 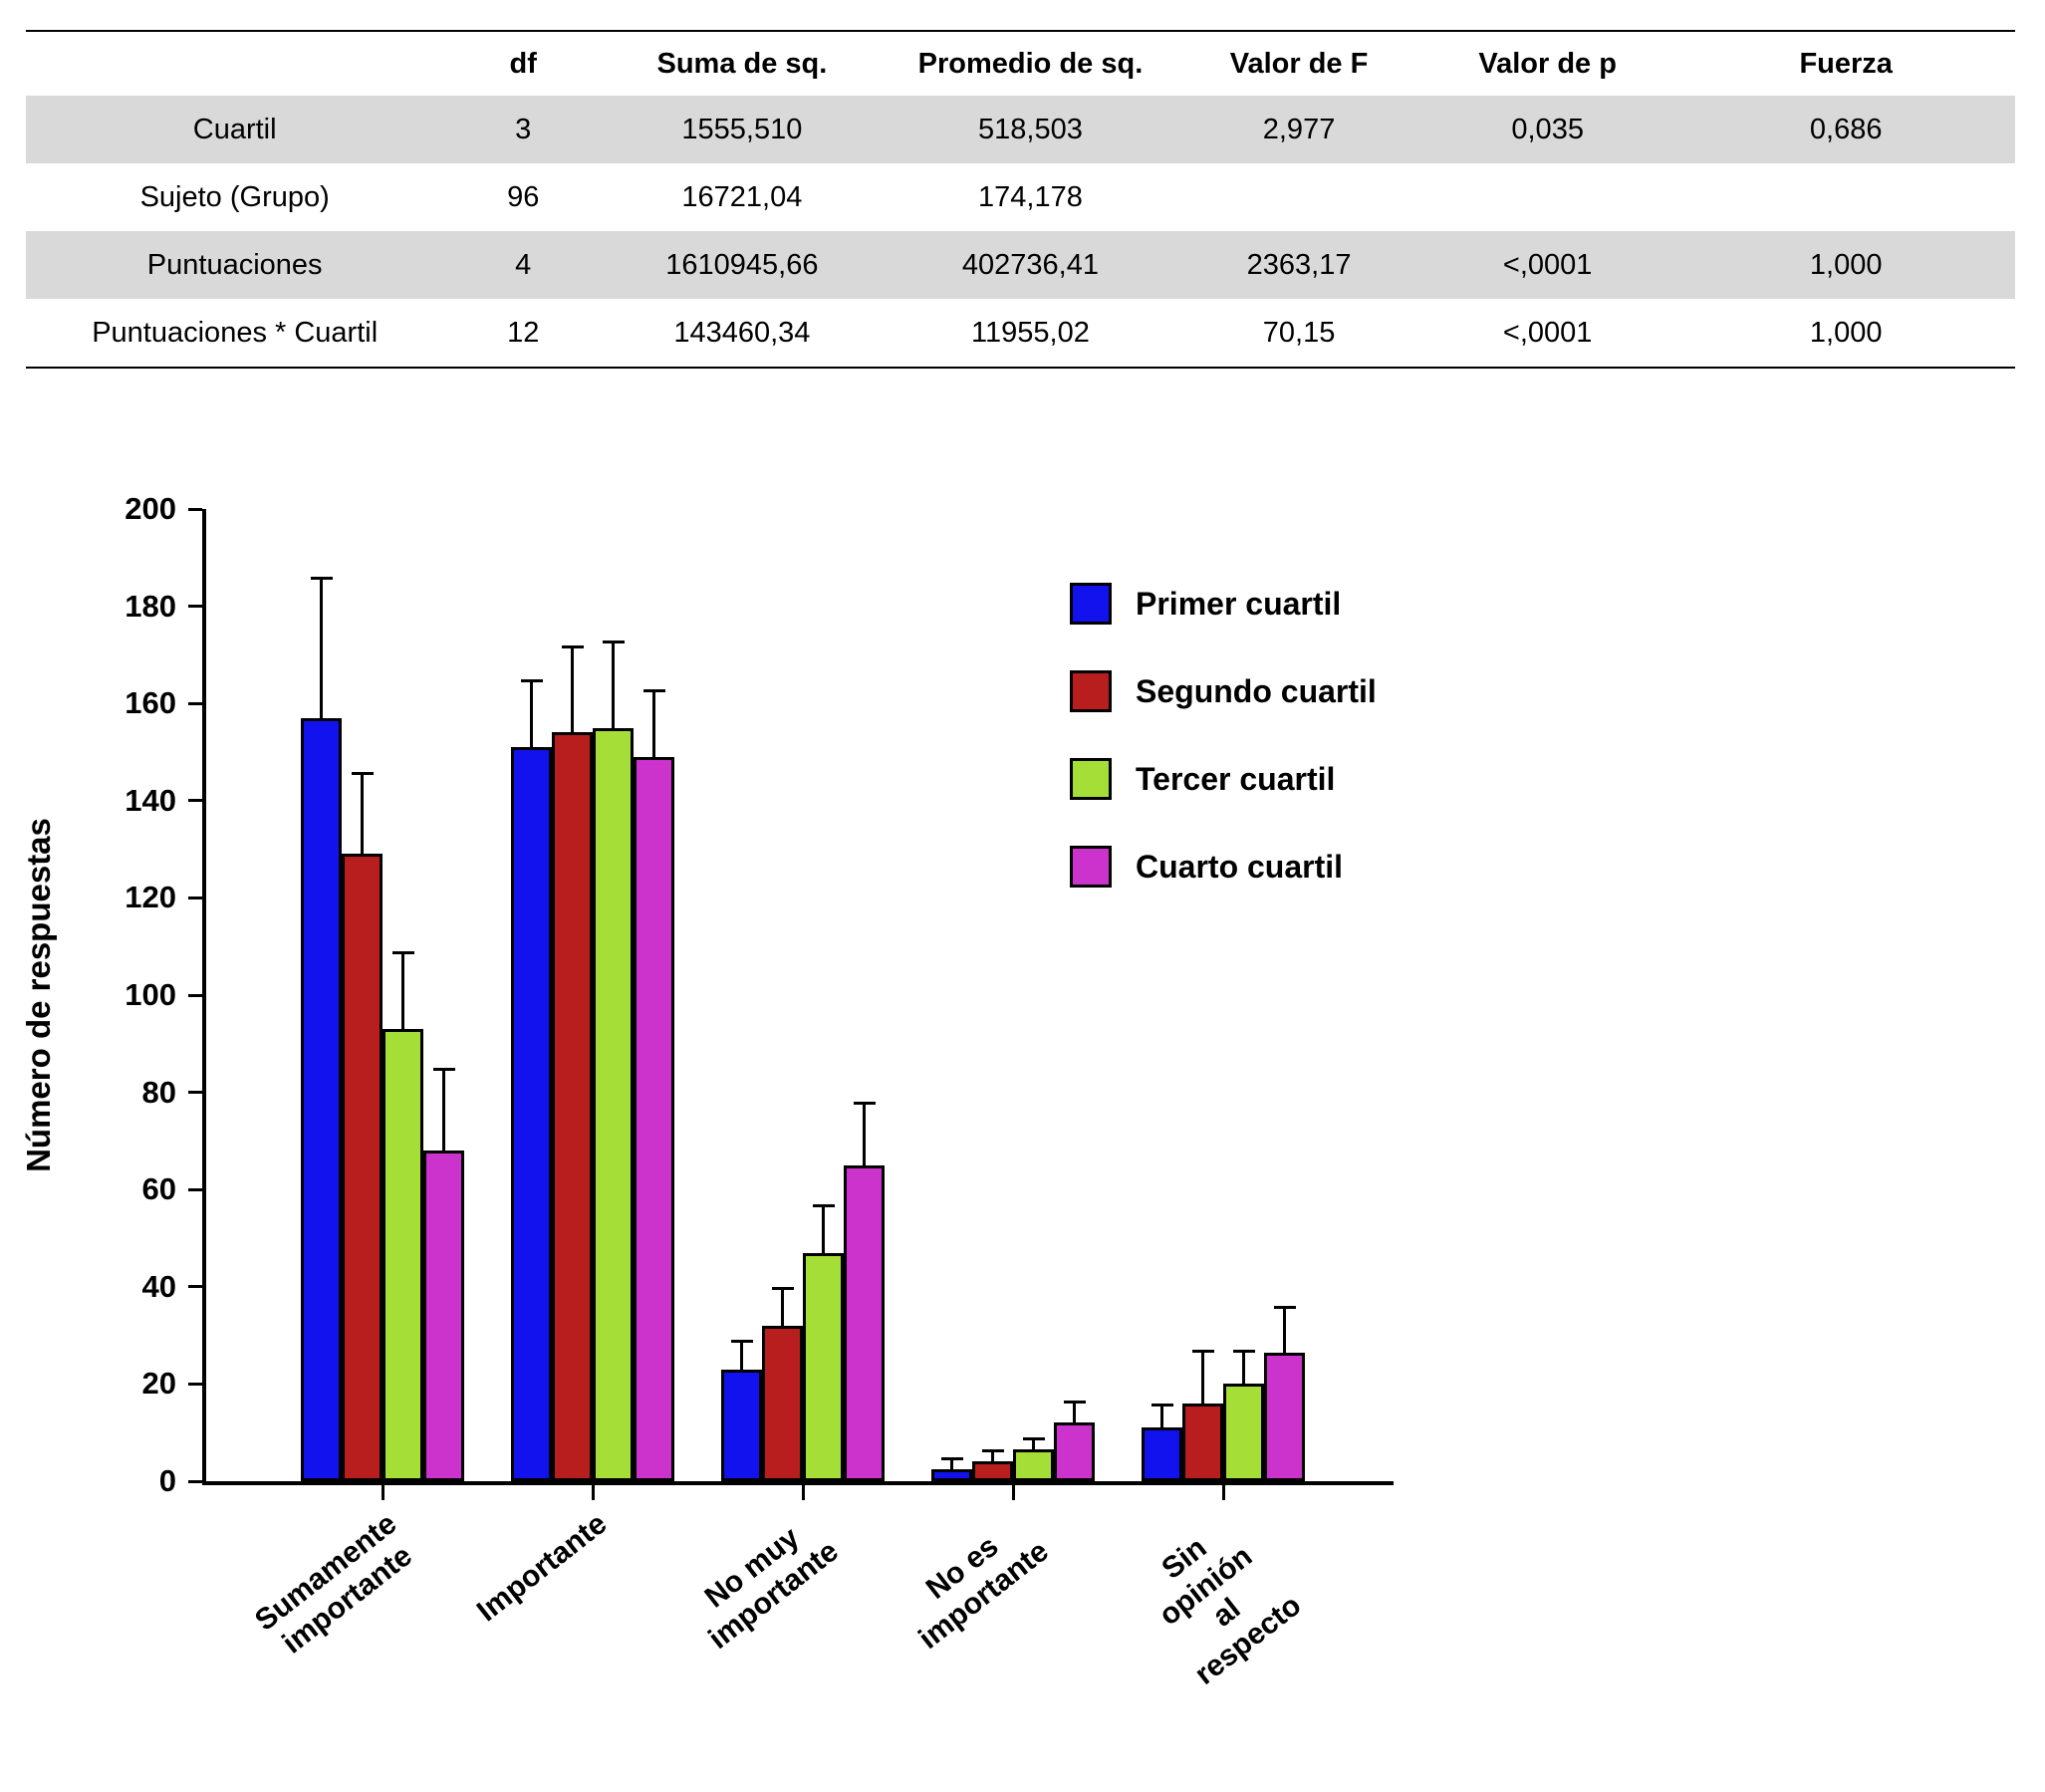 I want to click on x-axis-category-label: Sumamente importante, so click(x=333, y=1584).